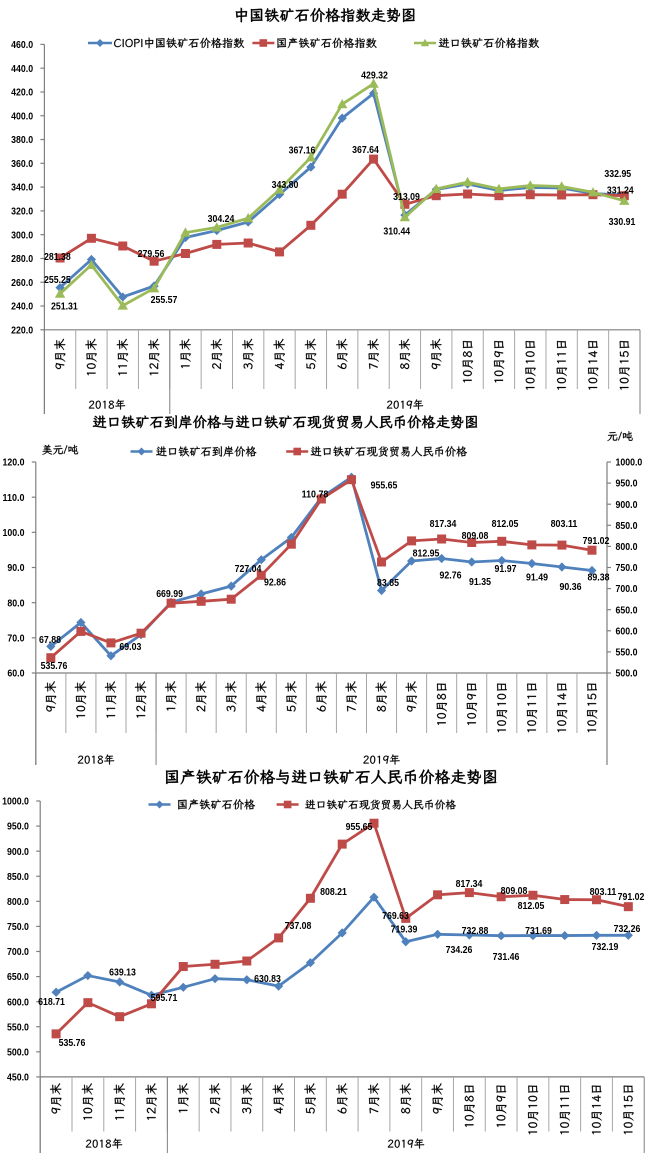  What do you see at coordinates (267, 979) in the screenshot?
I see `svg-text: 630.83` at bounding box center [267, 979].